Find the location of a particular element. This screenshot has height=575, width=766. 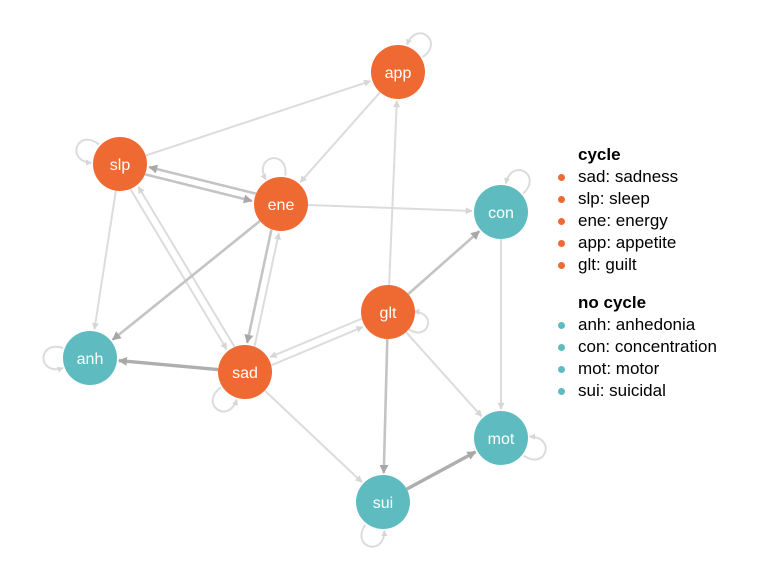

node-label-con: con is located at coordinates (501, 213).